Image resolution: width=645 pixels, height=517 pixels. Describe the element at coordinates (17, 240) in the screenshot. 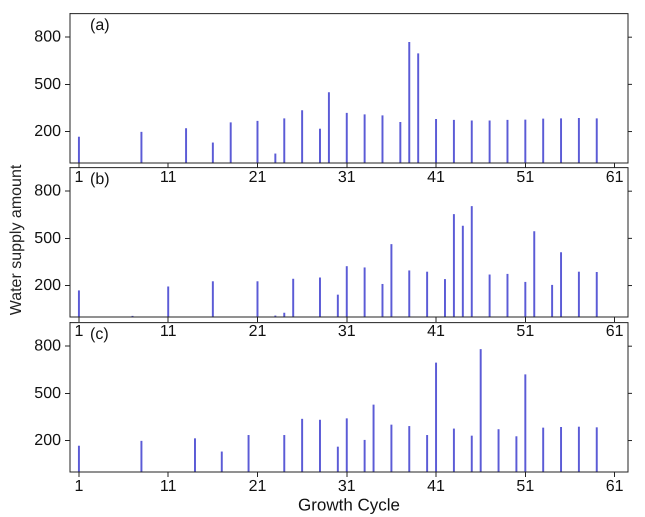

I see `y-axis-title: Water supply amount` at that location.